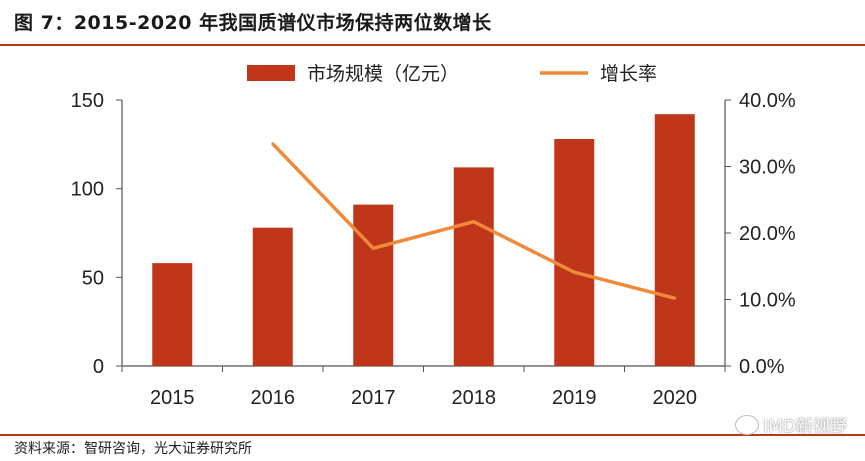 The image size is (865, 461). What do you see at coordinates (172, 398) in the screenshot?
I see `x-axis-tick-label: 2015` at bounding box center [172, 398].